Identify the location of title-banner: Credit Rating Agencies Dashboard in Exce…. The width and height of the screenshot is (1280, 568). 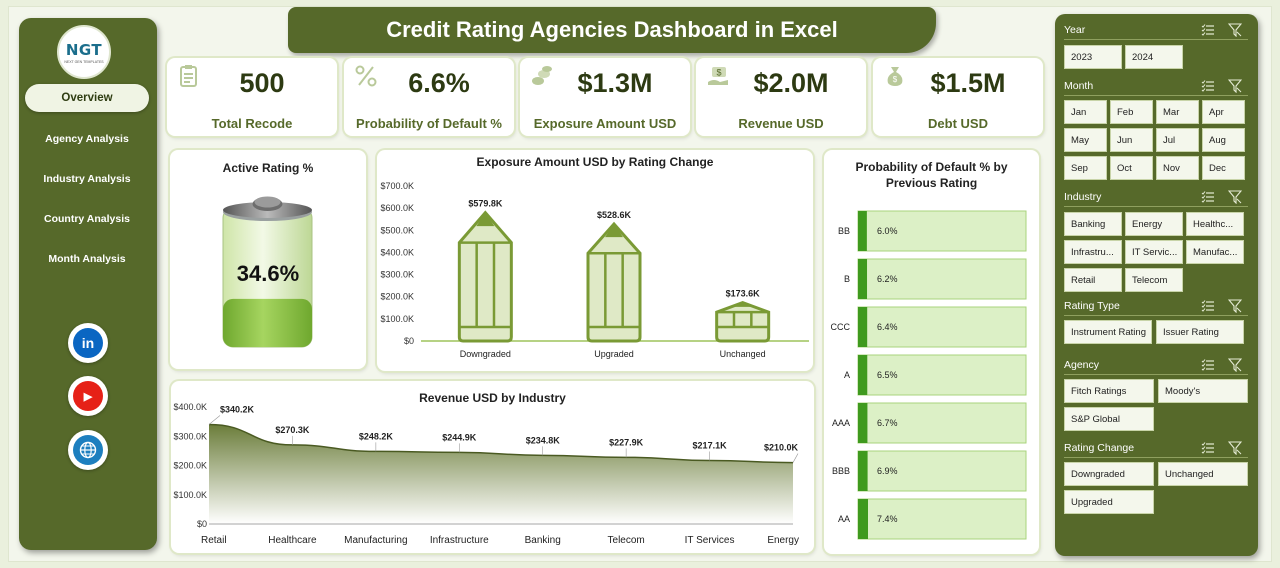
(612, 30).